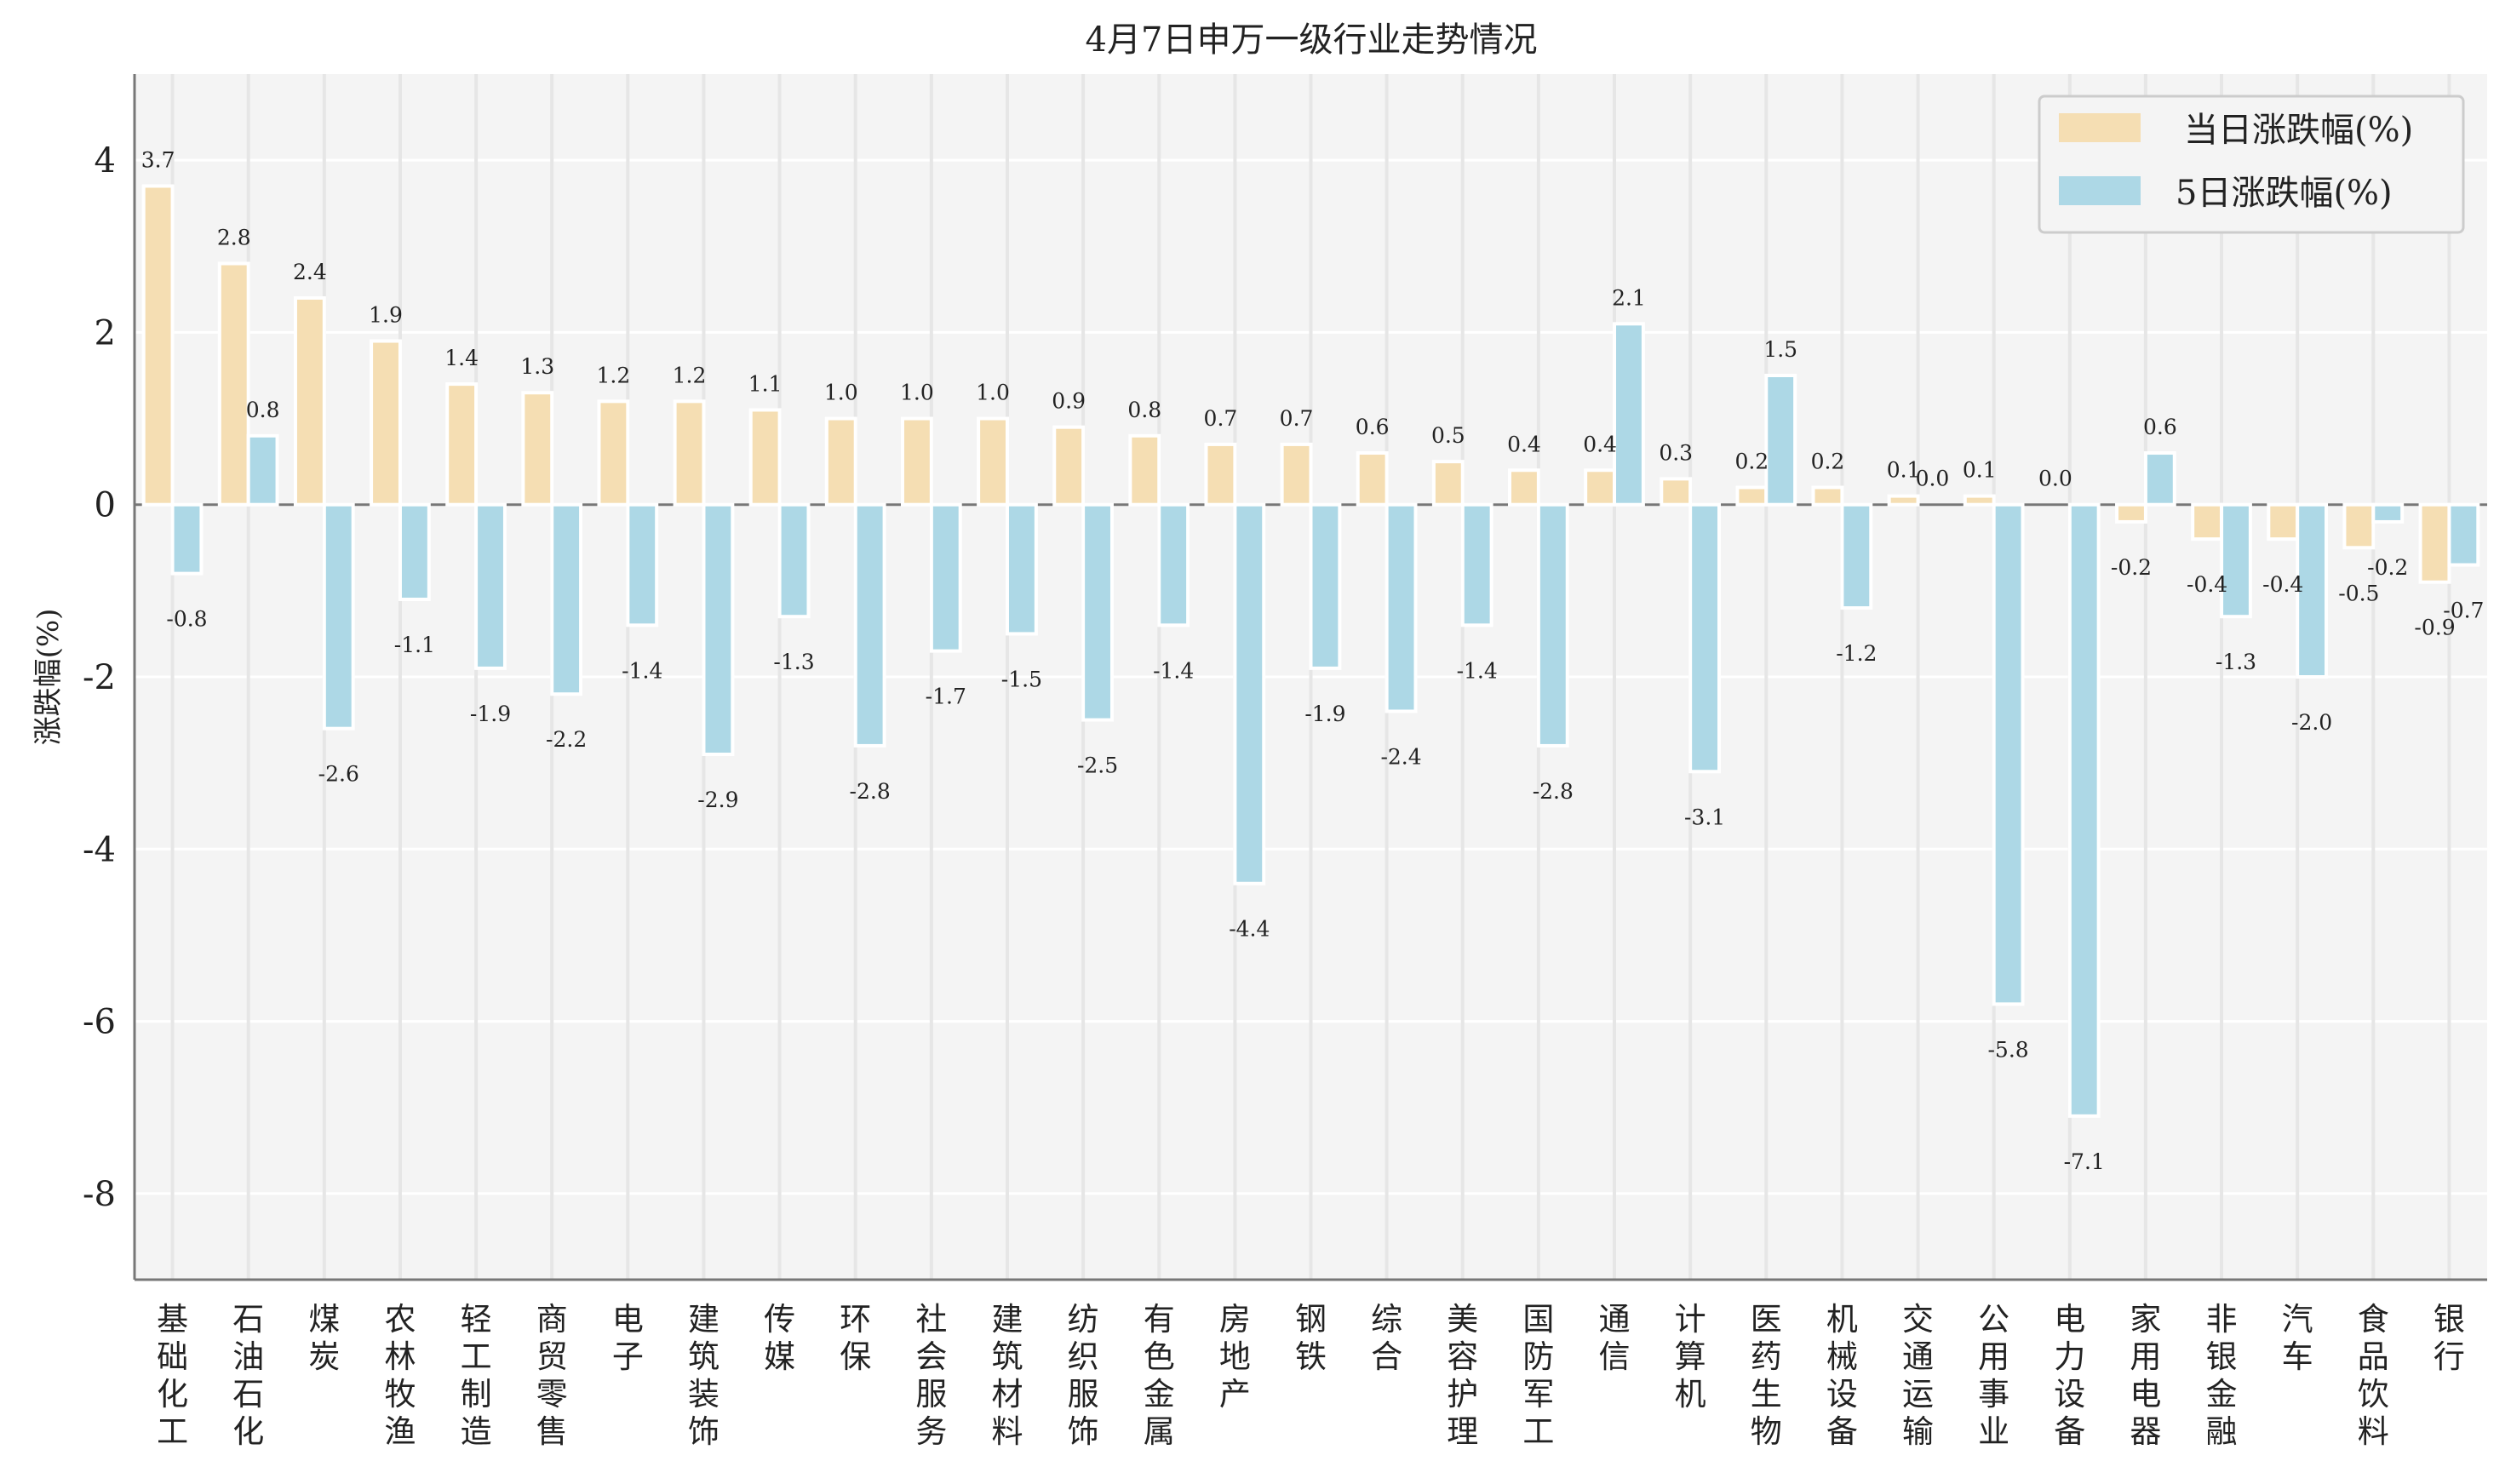 The height and width of the screenshot is (1484, 2511). Describe the element at coordinates (1704, 817) in the screenshot. I see `data-label: -3.1` at that location.